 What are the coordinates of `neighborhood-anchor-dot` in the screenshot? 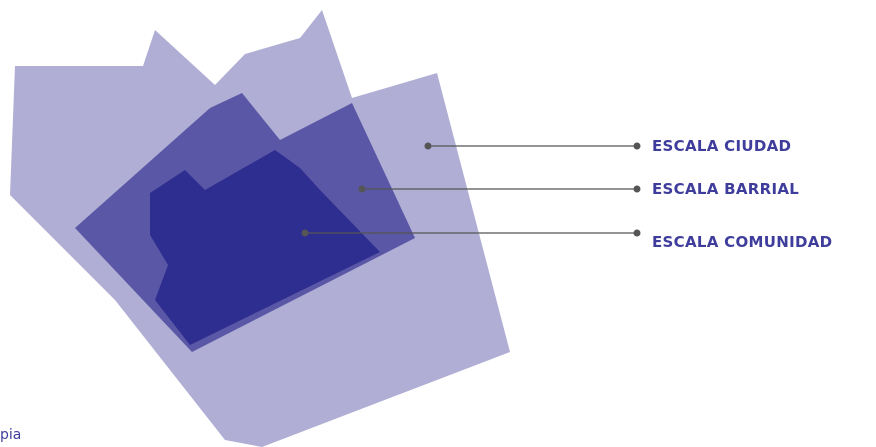 It's located at (362, 189).